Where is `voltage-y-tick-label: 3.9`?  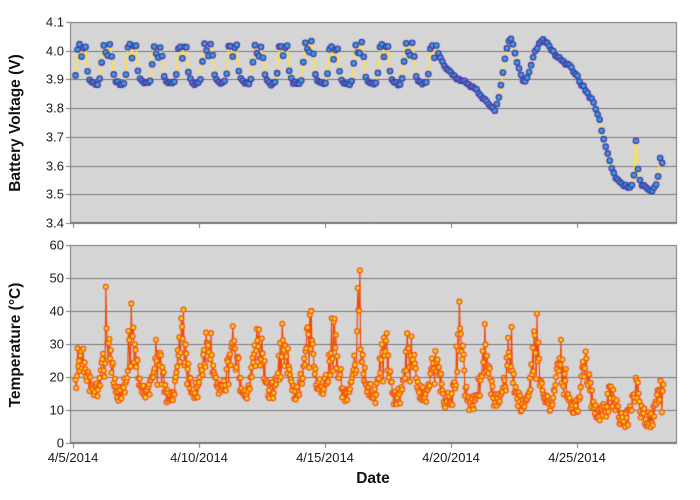 voltage-y-tick-label: 3.9 is located at coordinates (54, 79).